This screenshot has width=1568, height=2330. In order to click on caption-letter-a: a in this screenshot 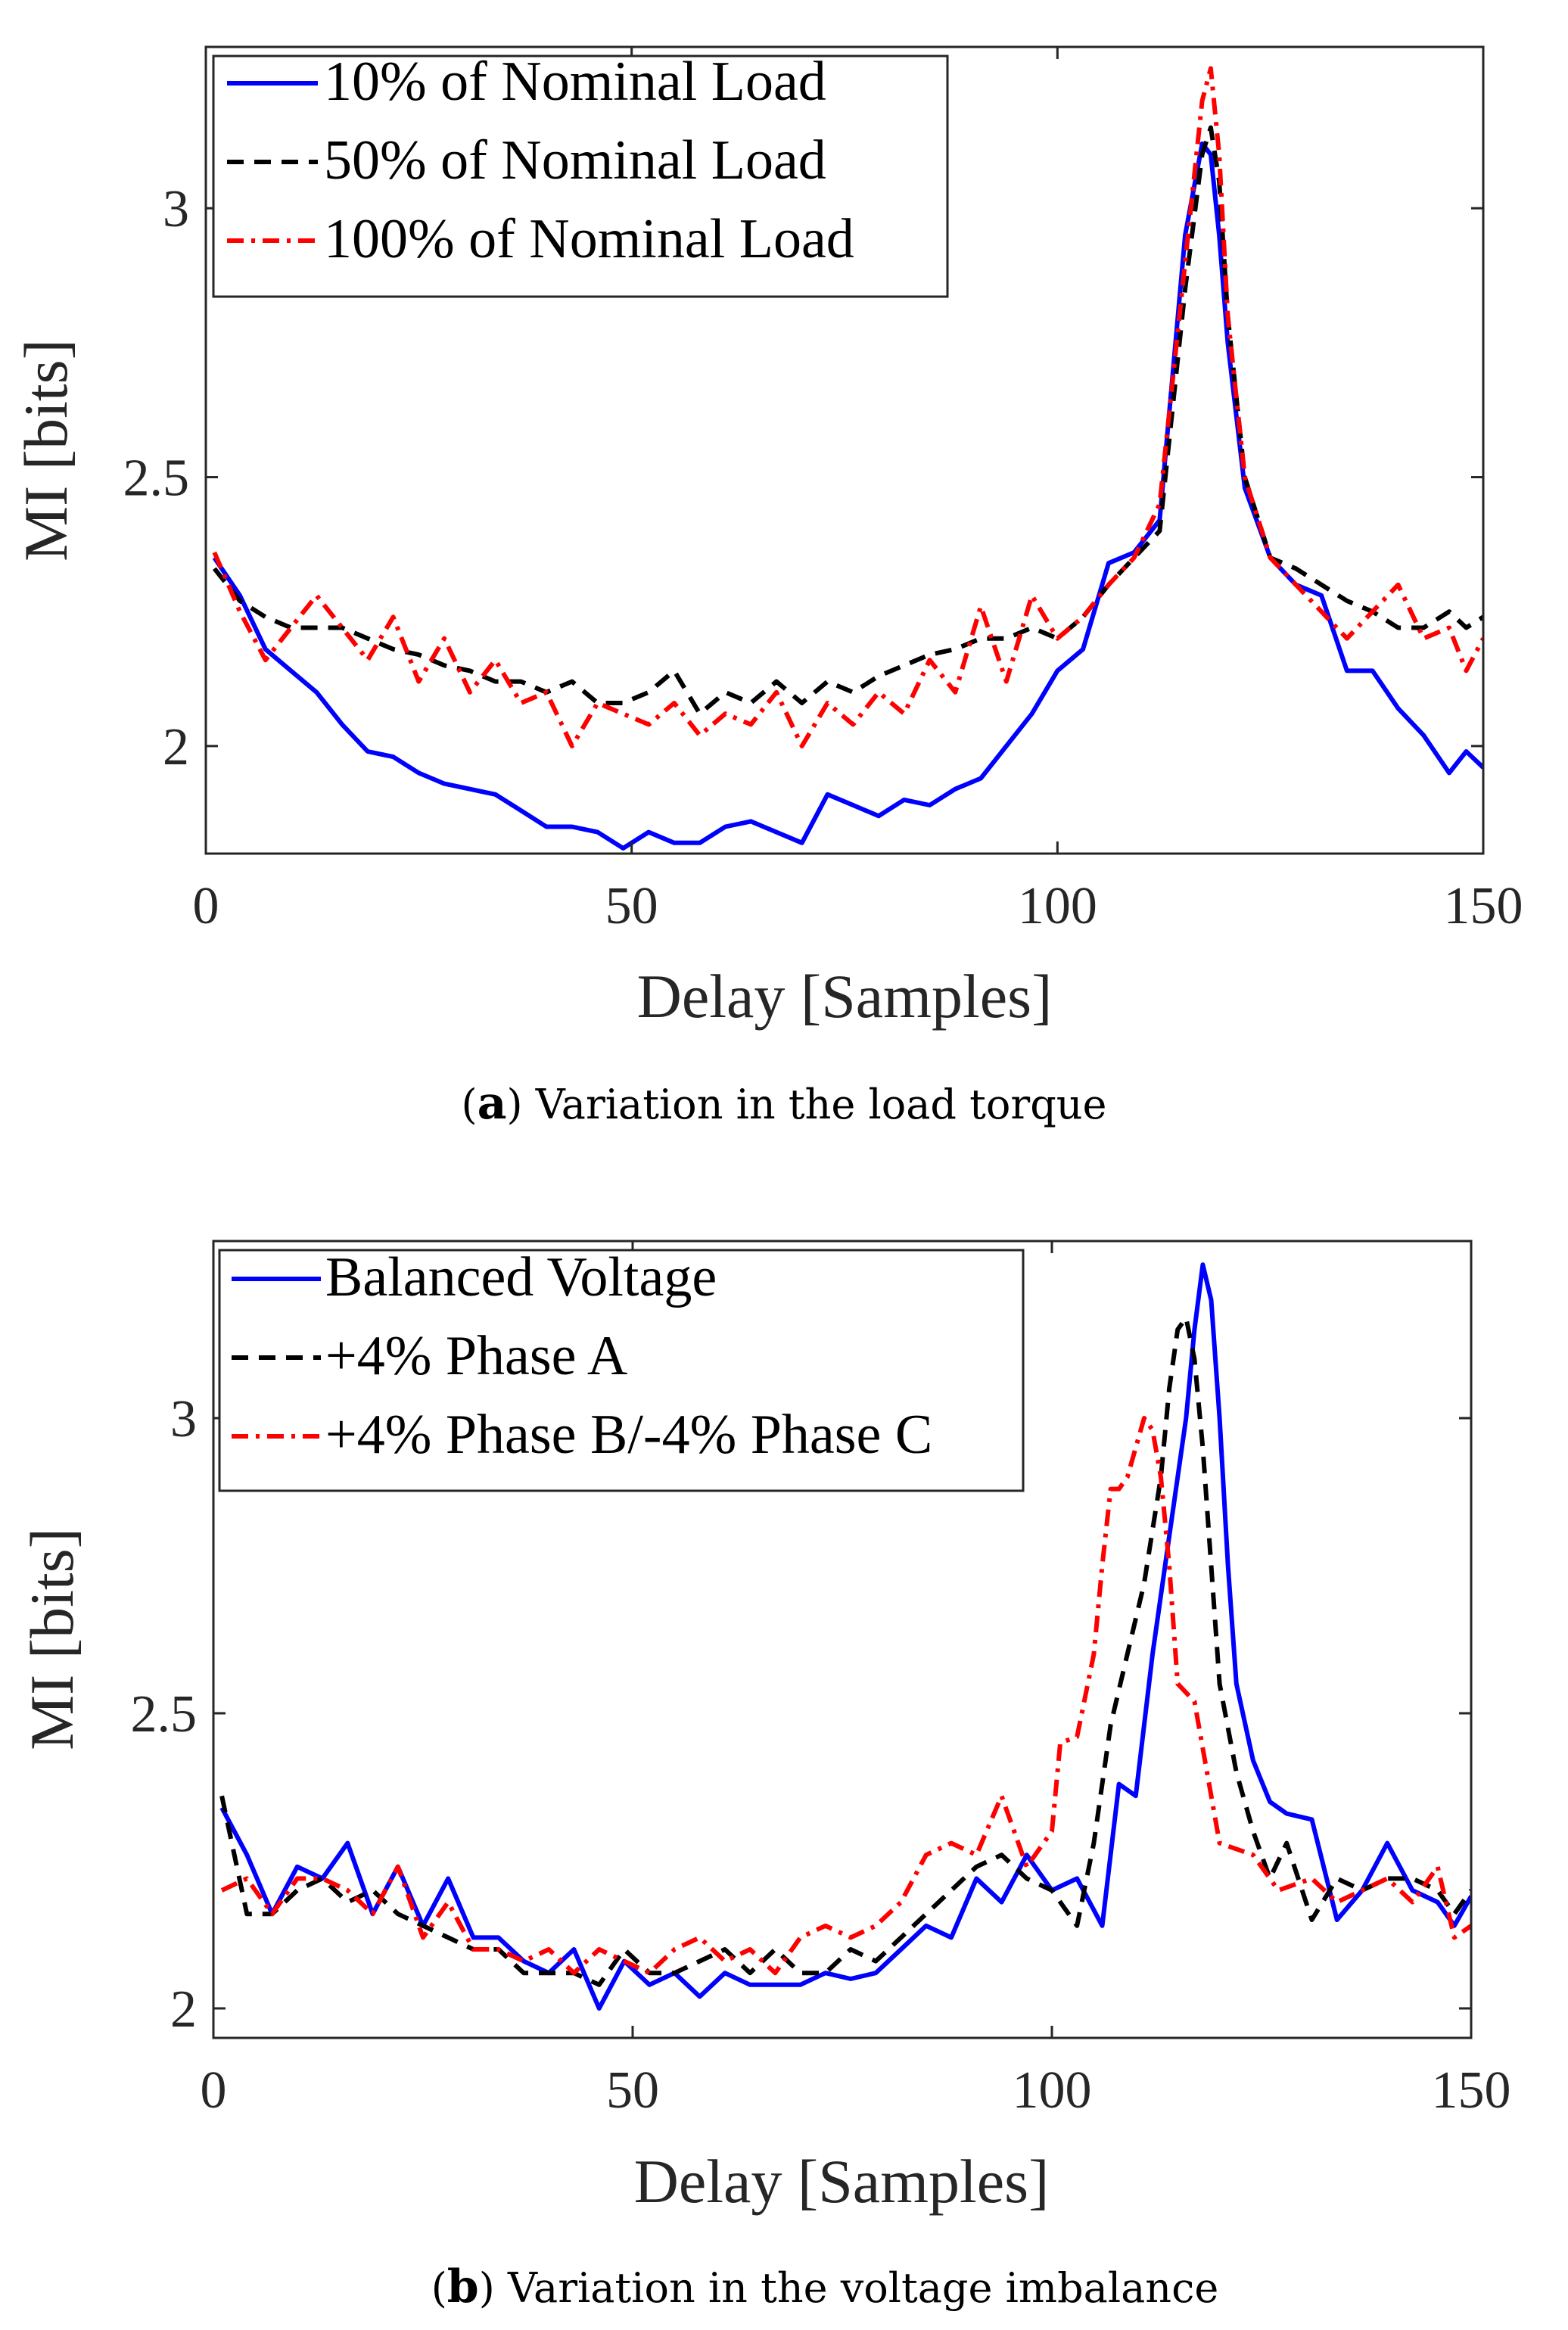, I will do `click(493, 1103)`.